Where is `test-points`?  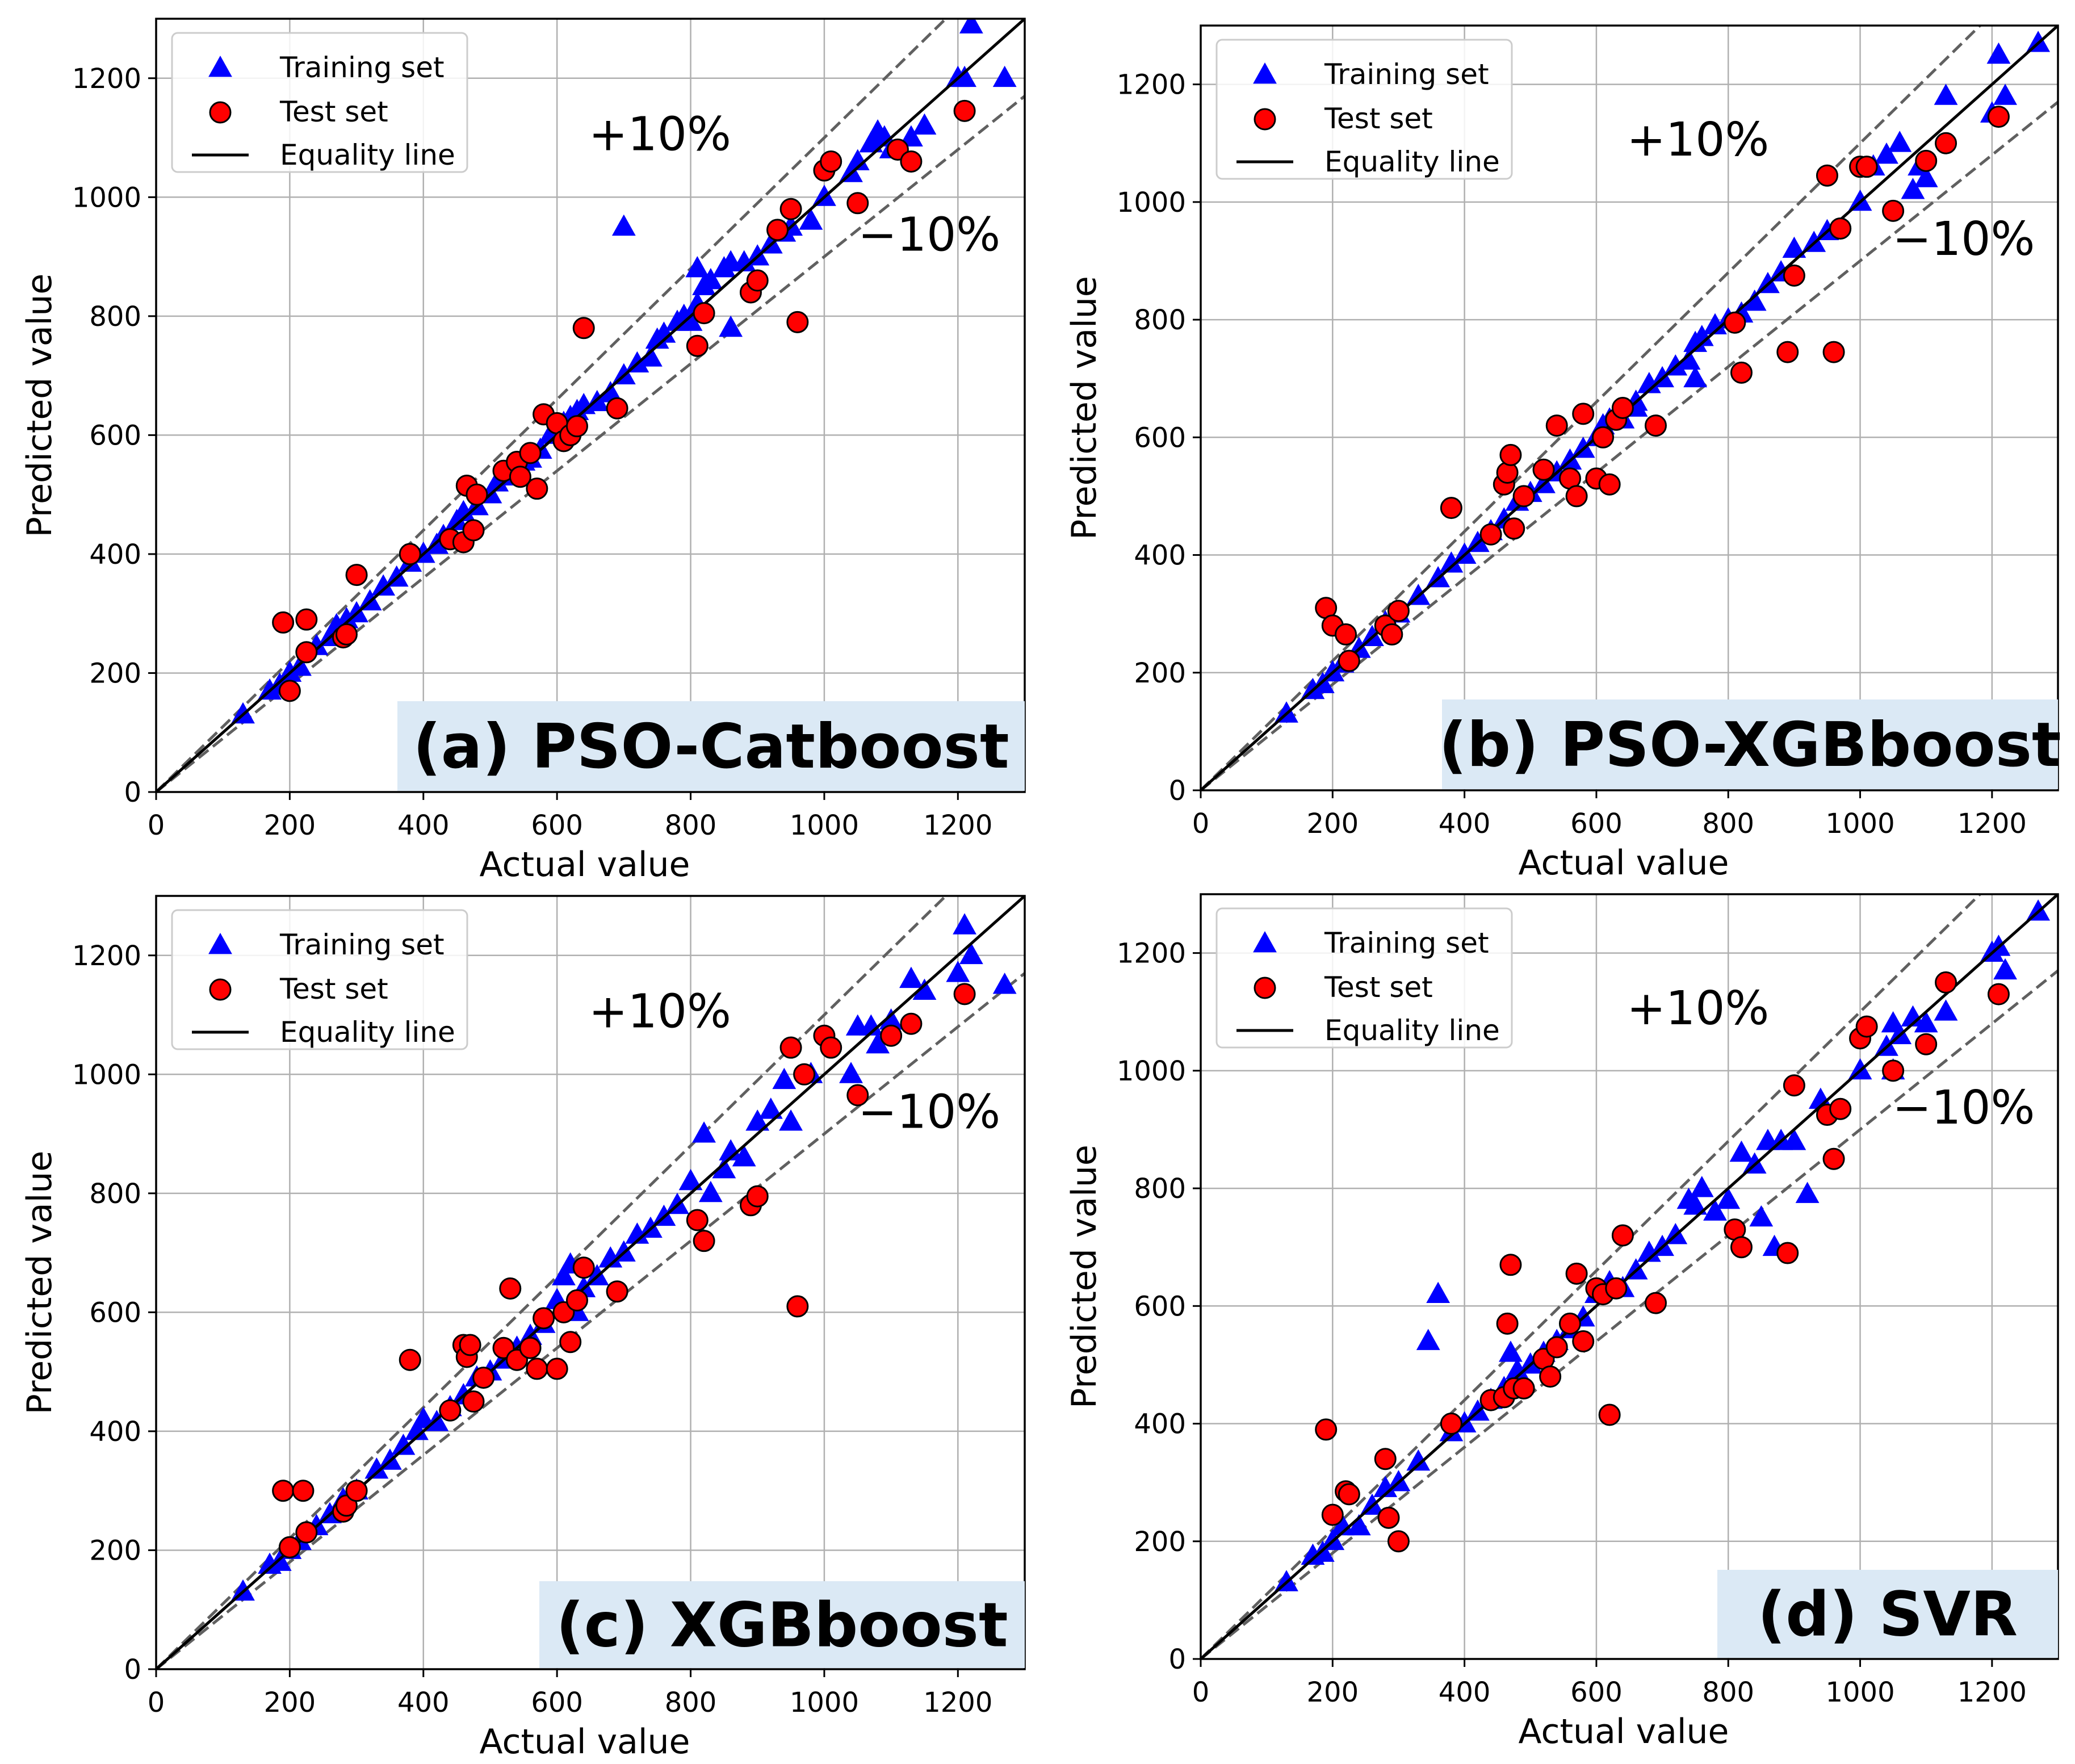
test-points is located at coordinates (1662, 1262).